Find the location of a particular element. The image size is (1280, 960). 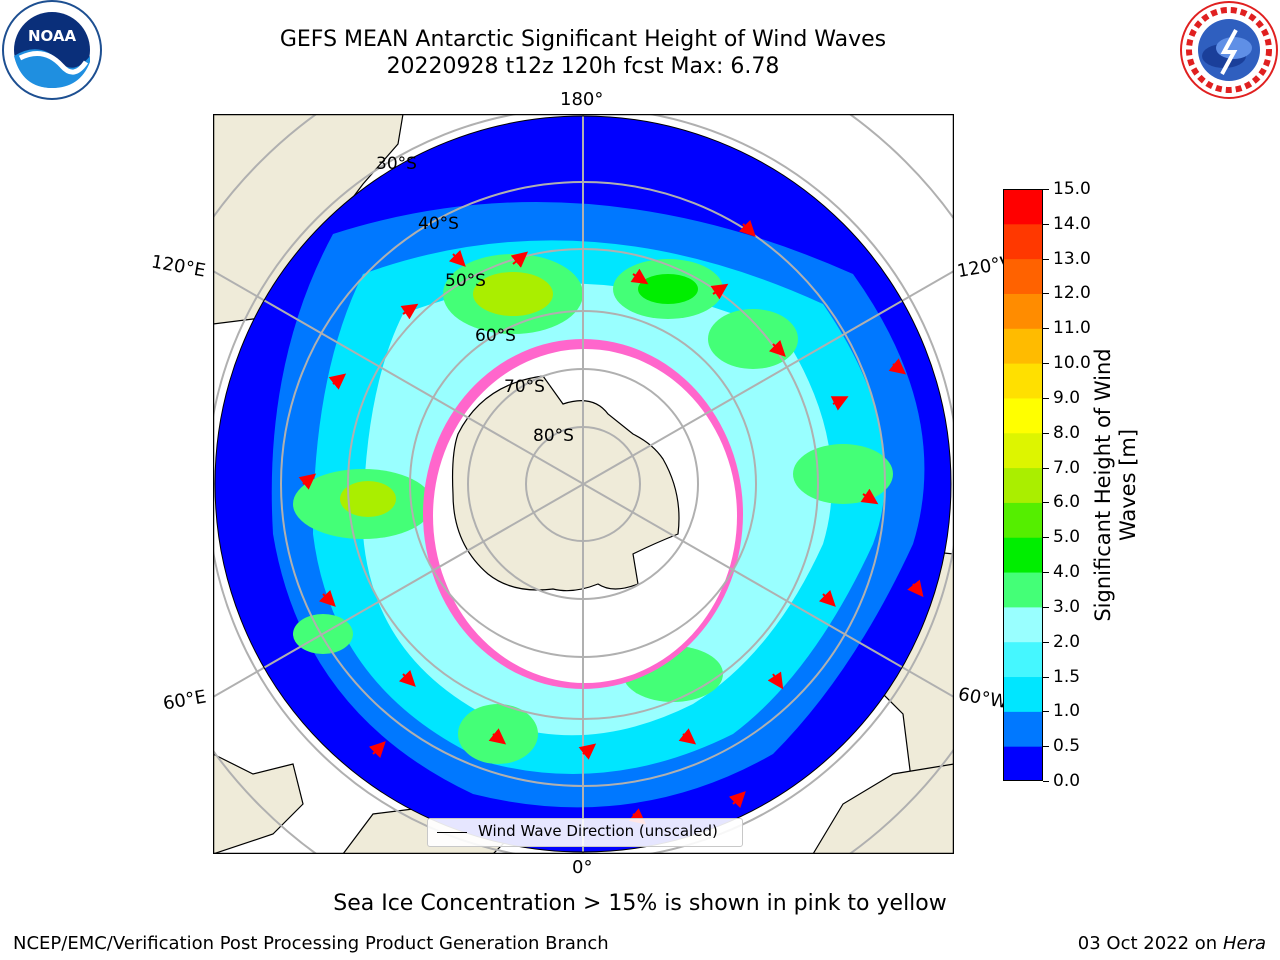

lat-label-80s: 80°S is located at coordinates (553, 436).